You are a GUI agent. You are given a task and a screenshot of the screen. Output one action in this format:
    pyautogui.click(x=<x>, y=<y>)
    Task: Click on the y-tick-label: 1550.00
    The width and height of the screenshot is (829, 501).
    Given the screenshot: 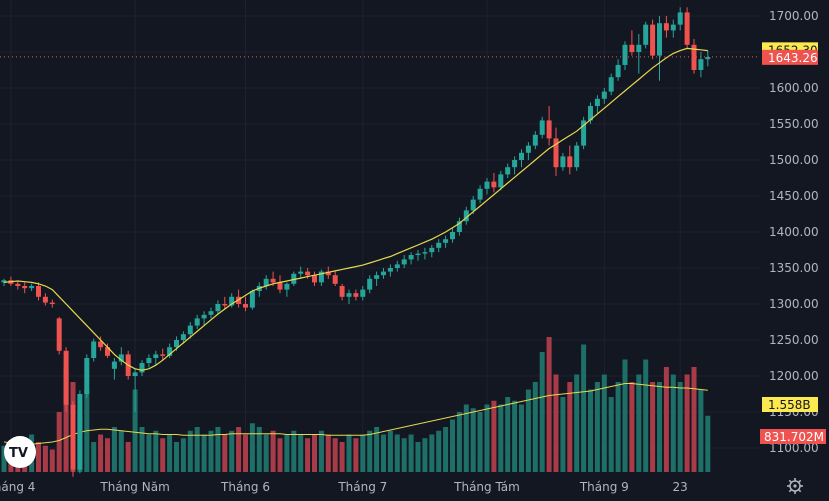 What is the action you would take?
    pyautogui.click(x=794, y=124)
    